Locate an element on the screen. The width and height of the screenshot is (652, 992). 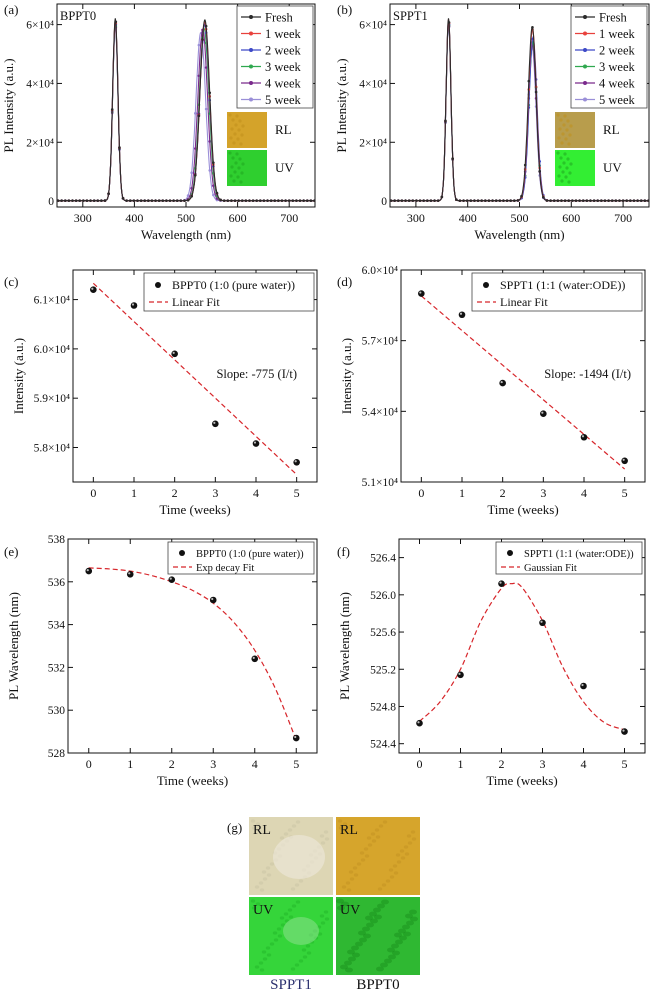
legend: BPPT0 (1:0 (pure water)) Linear Fit is located at coordinates (229, 292).